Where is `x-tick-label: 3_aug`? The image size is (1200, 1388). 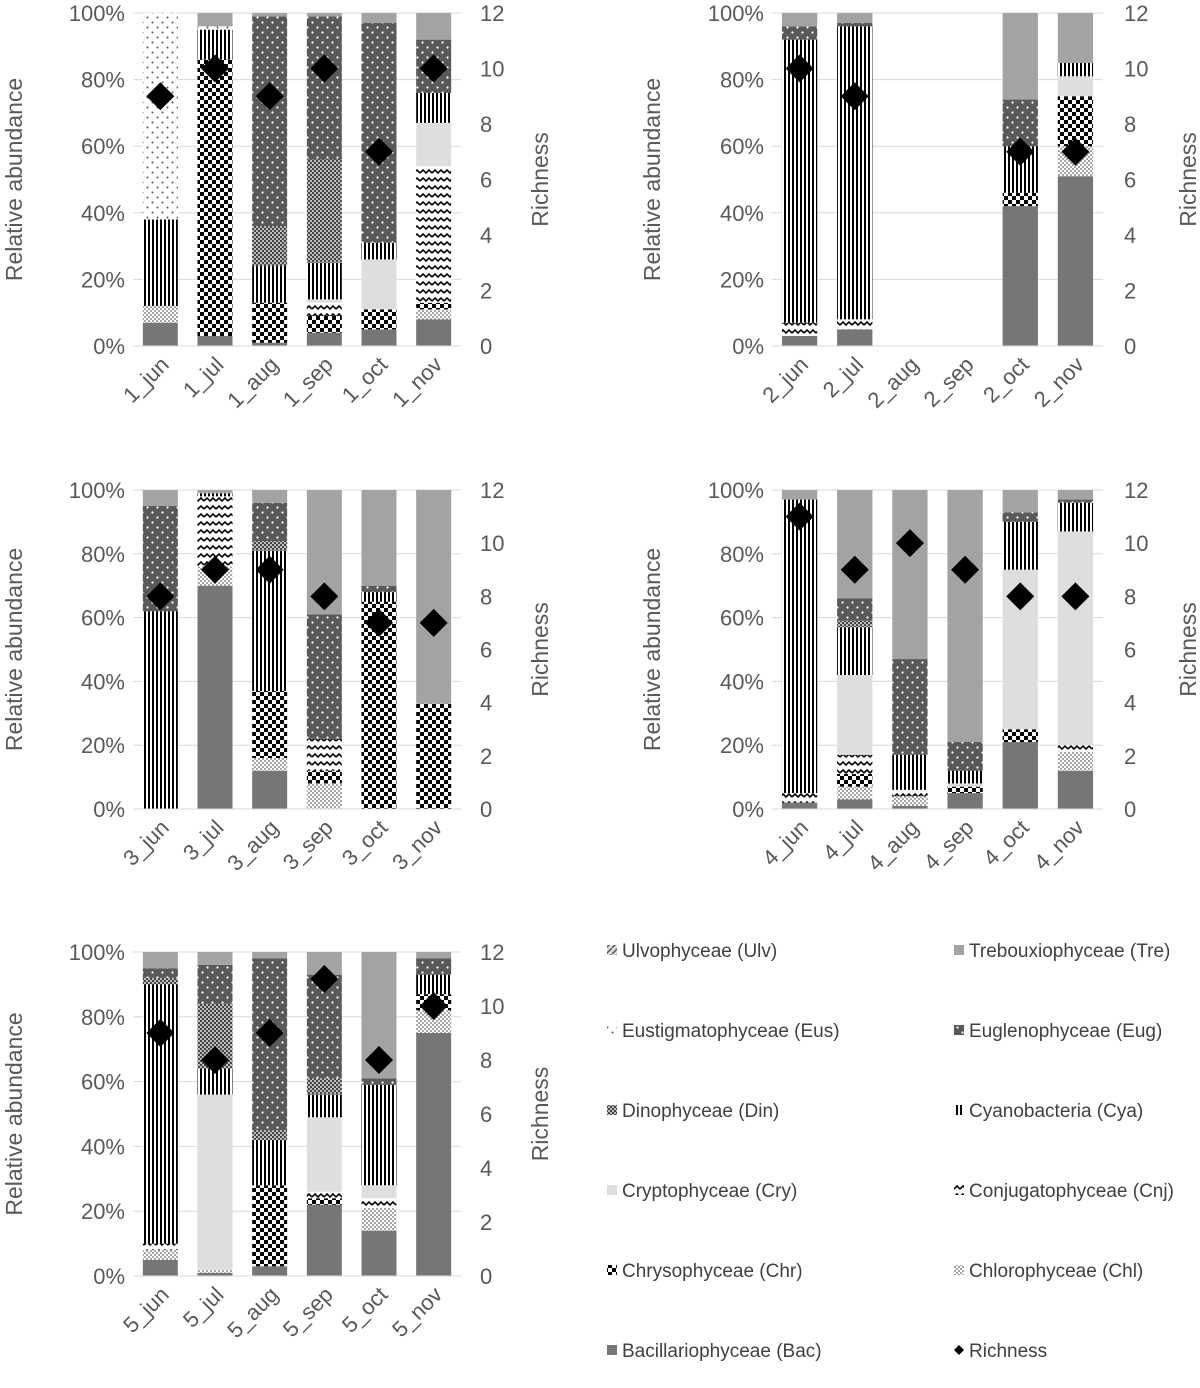 x-tick-label: 3_aug is located at coordinates (252, 845).